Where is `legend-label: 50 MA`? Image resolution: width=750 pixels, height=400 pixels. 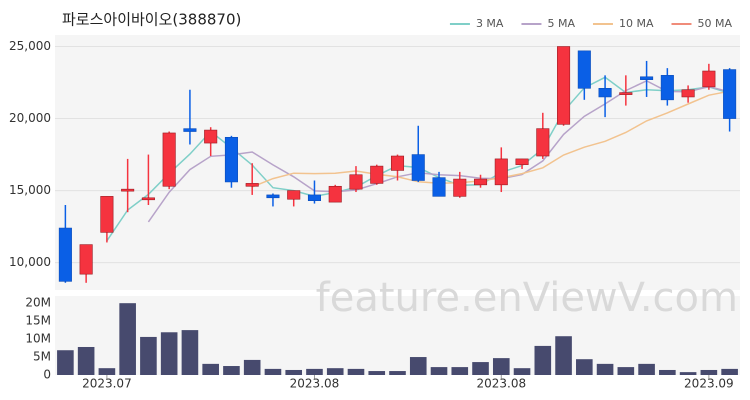
legend-label: 50 MA is located at coordinates (714, 23).